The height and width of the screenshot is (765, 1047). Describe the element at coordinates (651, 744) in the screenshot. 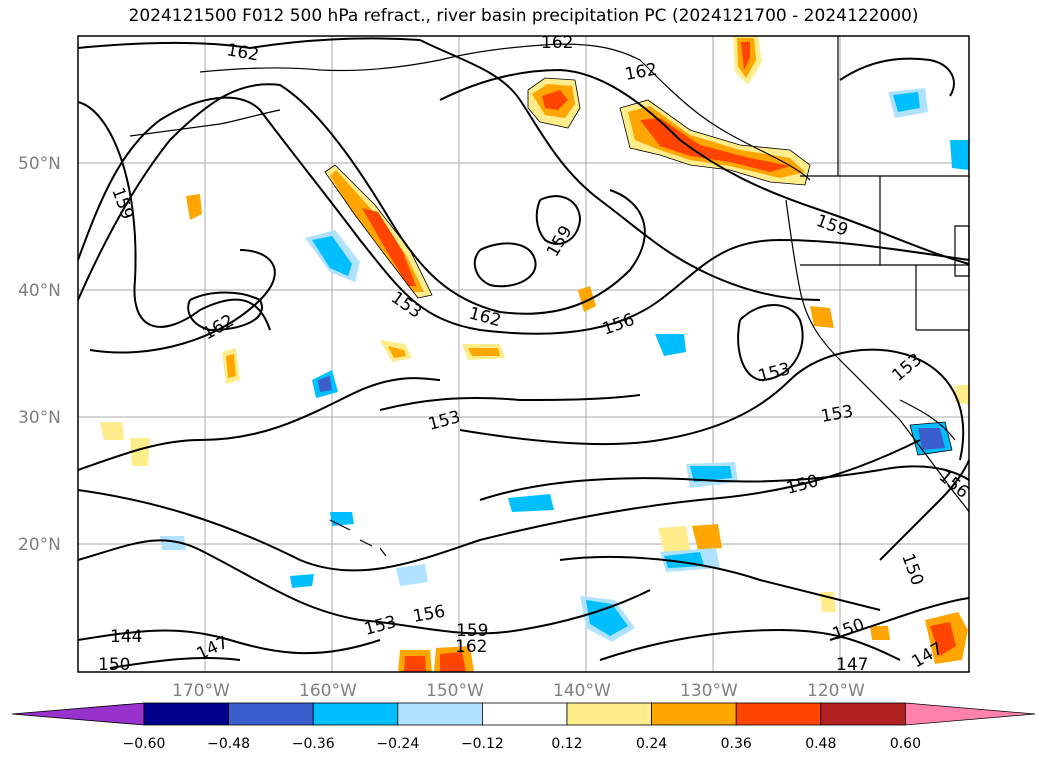

I see `colorbar-tick: 0.24` at that location.